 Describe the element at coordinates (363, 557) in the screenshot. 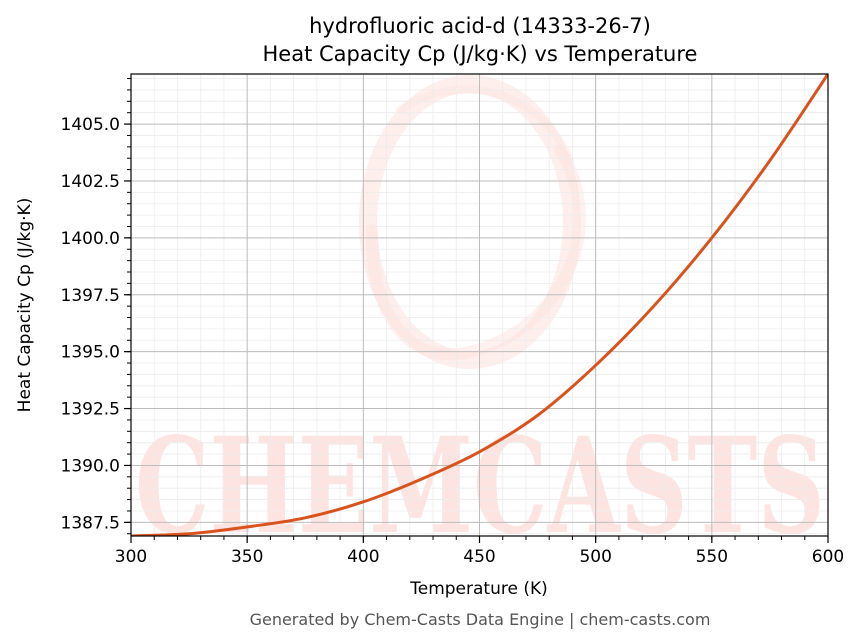

I see `x-tick-label: 400` at that location.